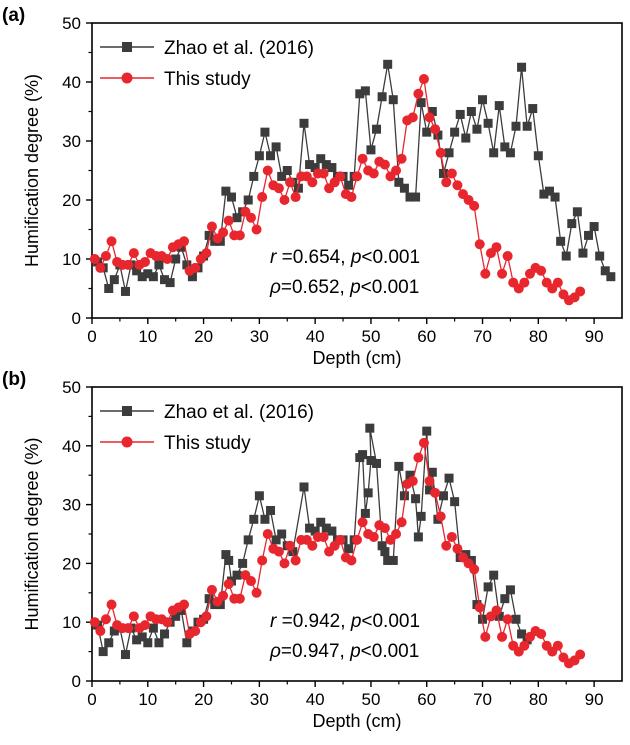  What do you see at coordinates (345, 621) in the screenshot?
I see `stats-pearson: r =0.942, p<0.001` at bounding box center [345, 621].